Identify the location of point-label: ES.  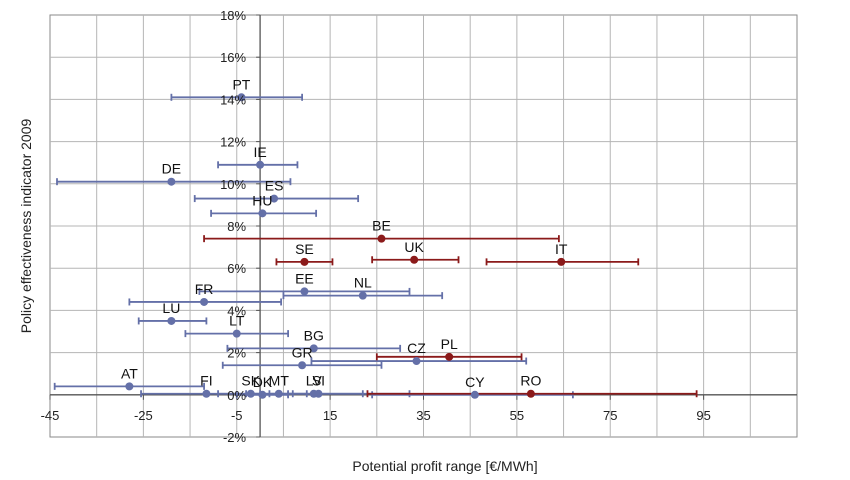
(274, 186).